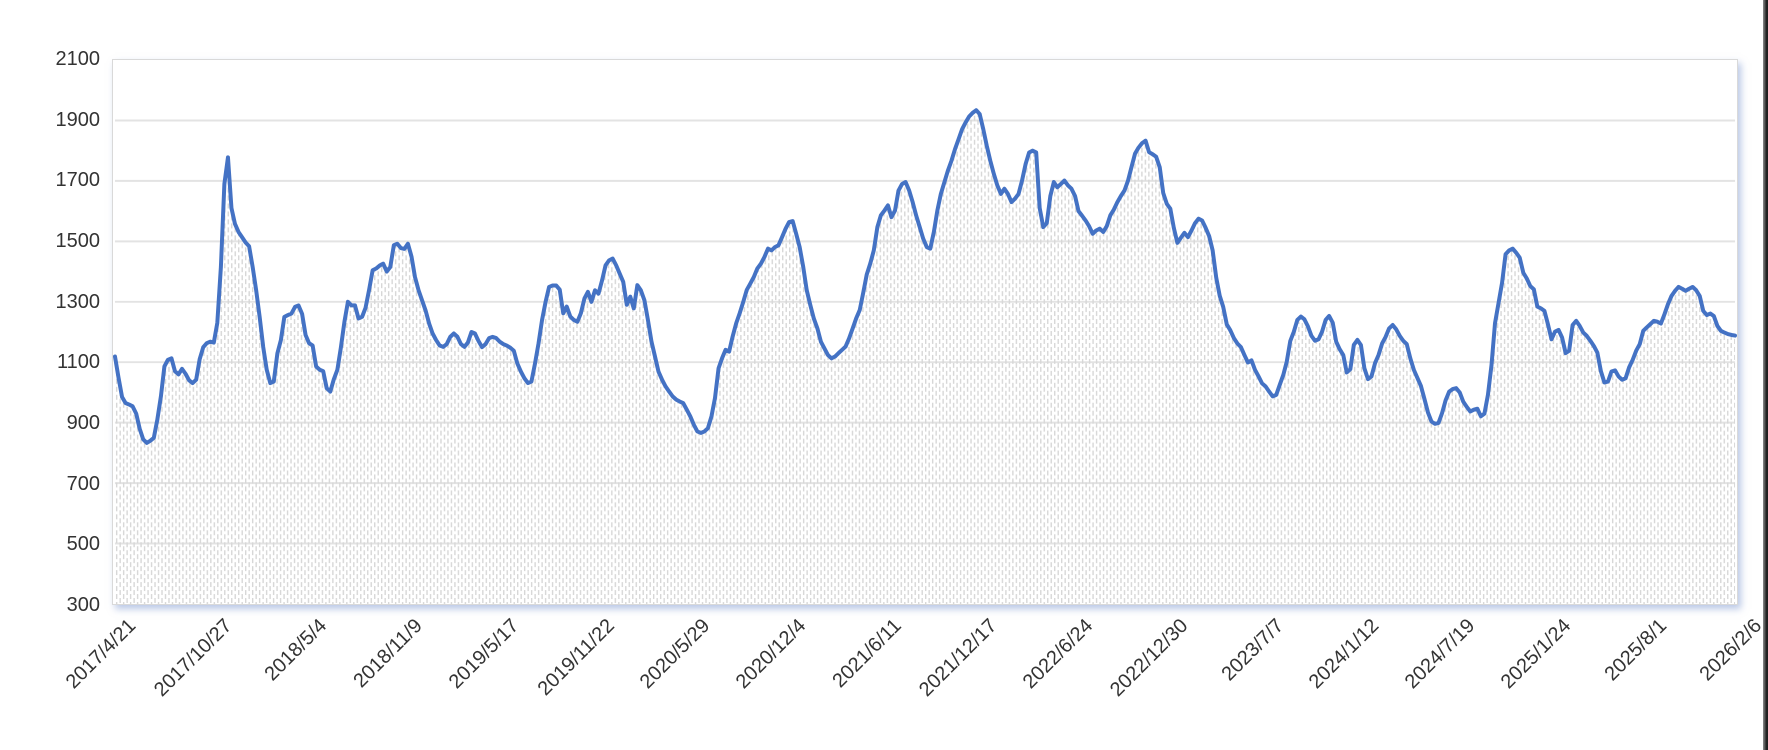  Describe the element at coordinates (1635, 650) in the screenshot. I see `x-axis-label: 2025/8/1` at that location.